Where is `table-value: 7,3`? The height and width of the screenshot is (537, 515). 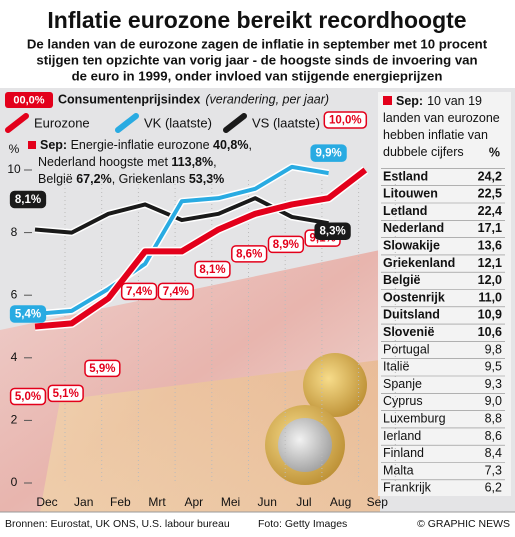
table-value: 7,3 is located at coordinates (493, 470).